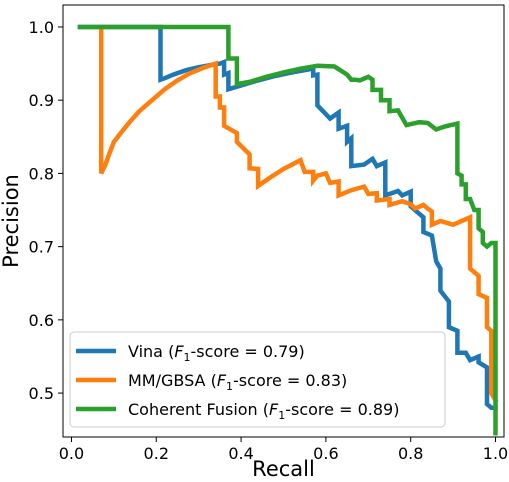 Image resolution: width=509 pixels, height=482 pixels. Describe the element at coordinates (410, 453) in the screenshot. I see `x-tick-label: 0.8` at that location.